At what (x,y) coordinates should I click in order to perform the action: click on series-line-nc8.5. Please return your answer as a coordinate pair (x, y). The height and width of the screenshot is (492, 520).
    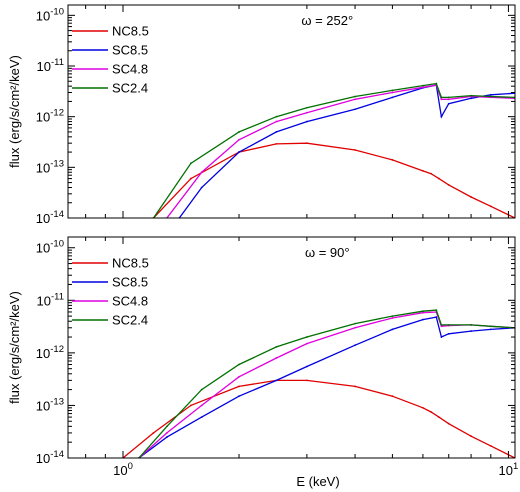
    Looking at the image, I should click on (334, 180).